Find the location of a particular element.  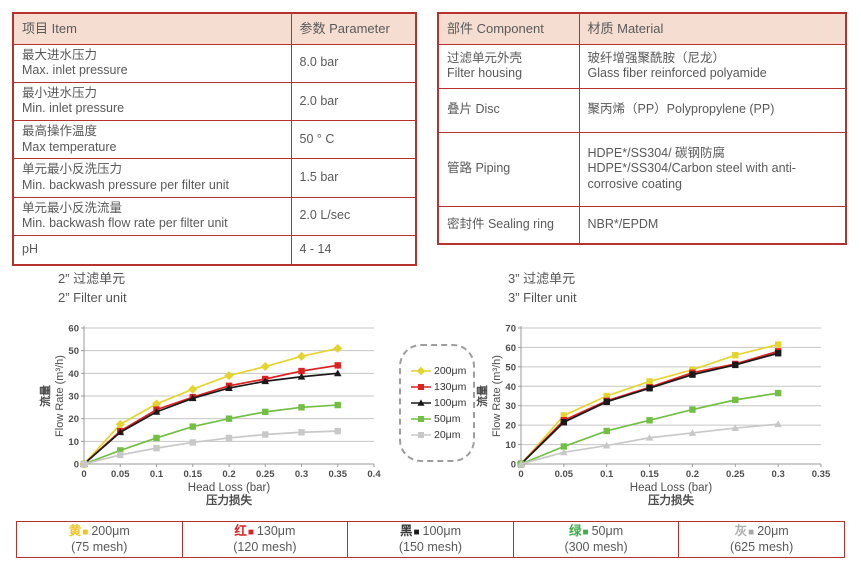

spec-item-en: Min. inlet pressure is located at coordinates (73, 108).